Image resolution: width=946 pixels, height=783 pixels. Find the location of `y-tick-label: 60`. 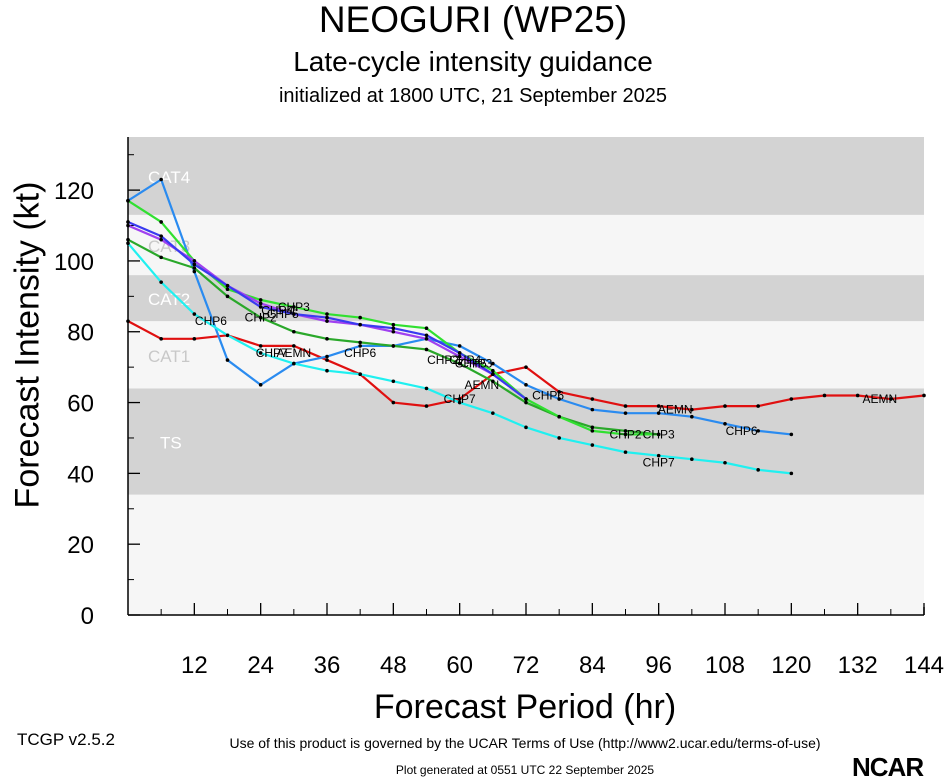

y-tick-label: 60 is located at coordinates (80, 404).